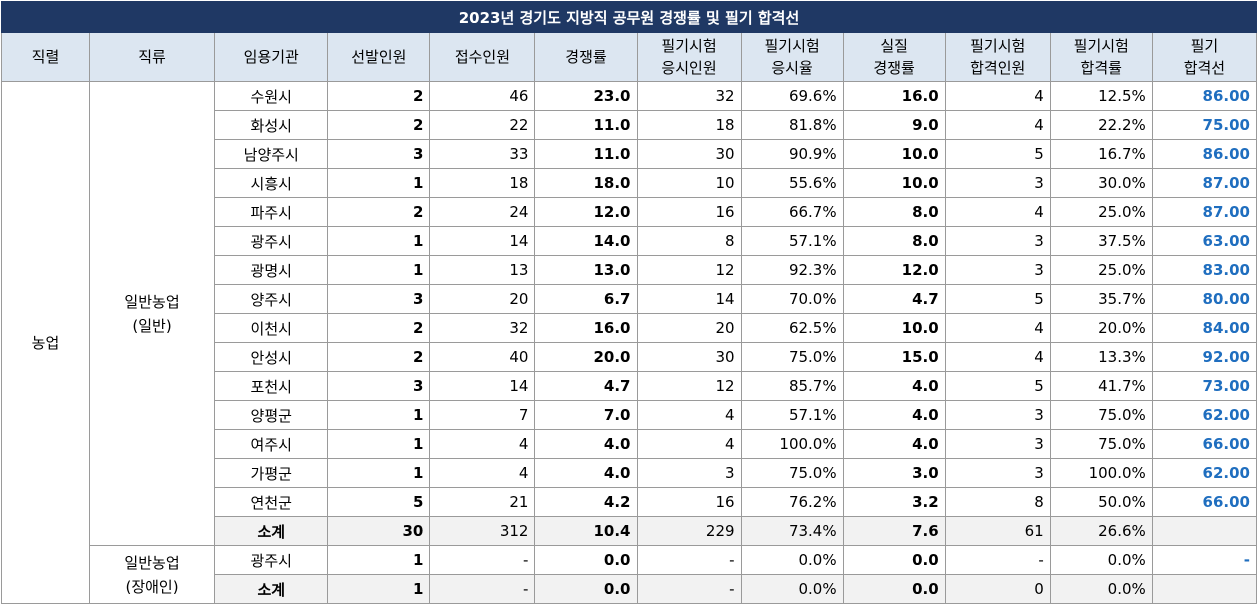 The width and height of the screenshot is (1259, 615). What do you see at coordinates (586, 57) in the screenshot?
I see `header-ratio: 경쟁률` at bounding box center [586, 57].